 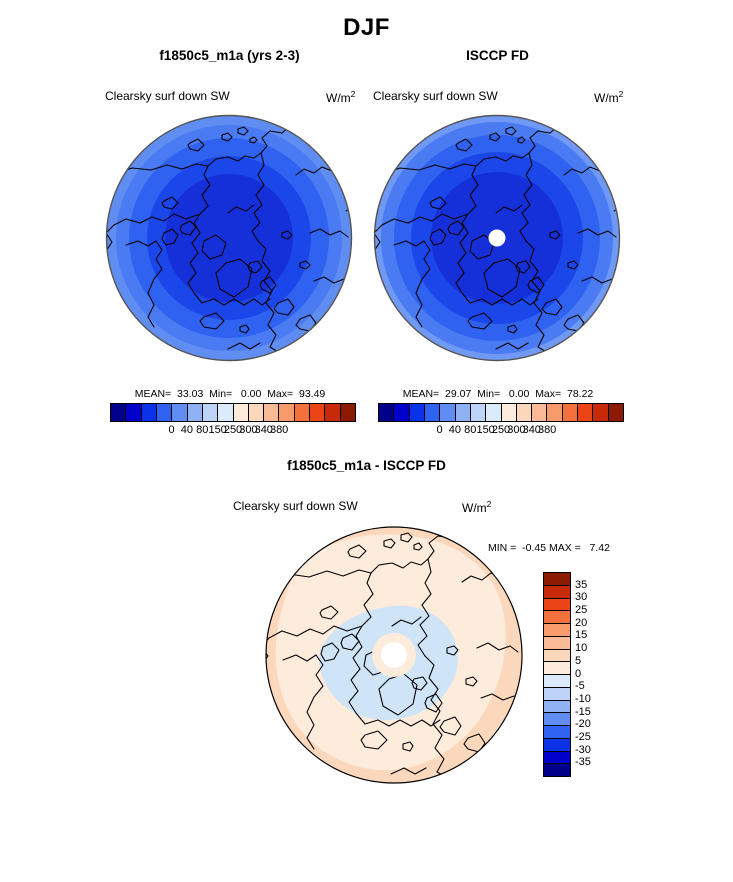 I want to click on polar-map-obs, so click(x=498, y=239).